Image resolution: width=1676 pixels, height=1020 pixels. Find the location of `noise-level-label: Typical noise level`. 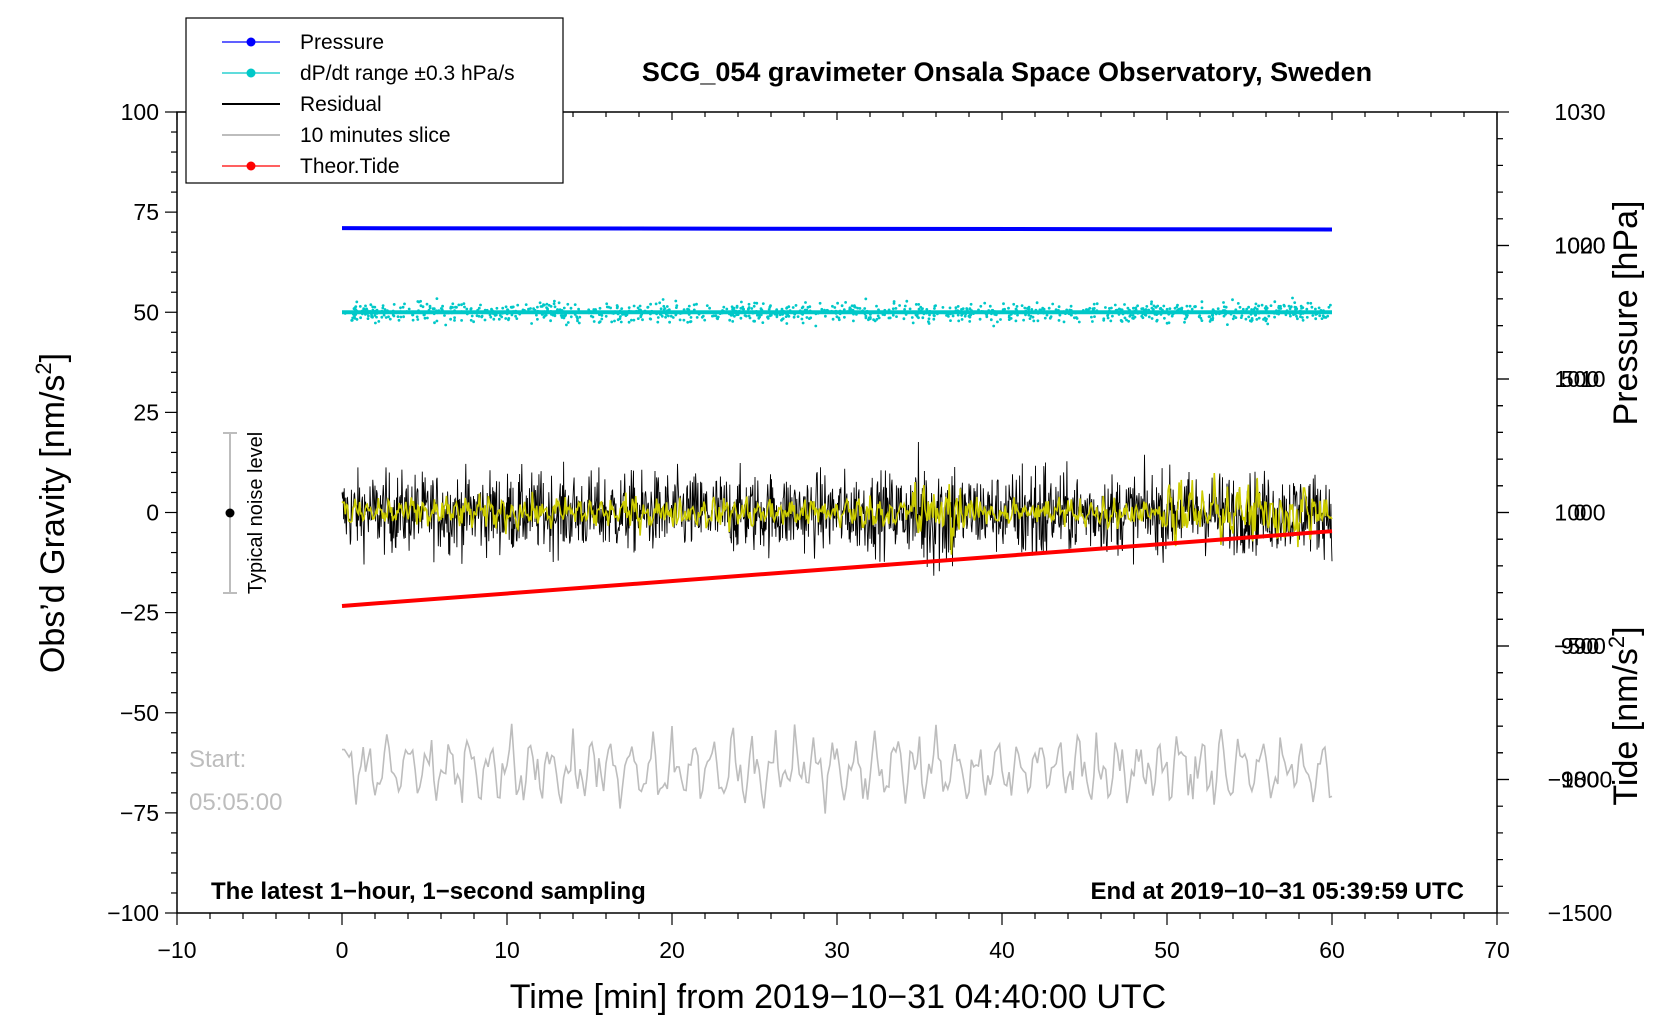

noise-level-label: Typical noise level is located at coordinates (256, 513).